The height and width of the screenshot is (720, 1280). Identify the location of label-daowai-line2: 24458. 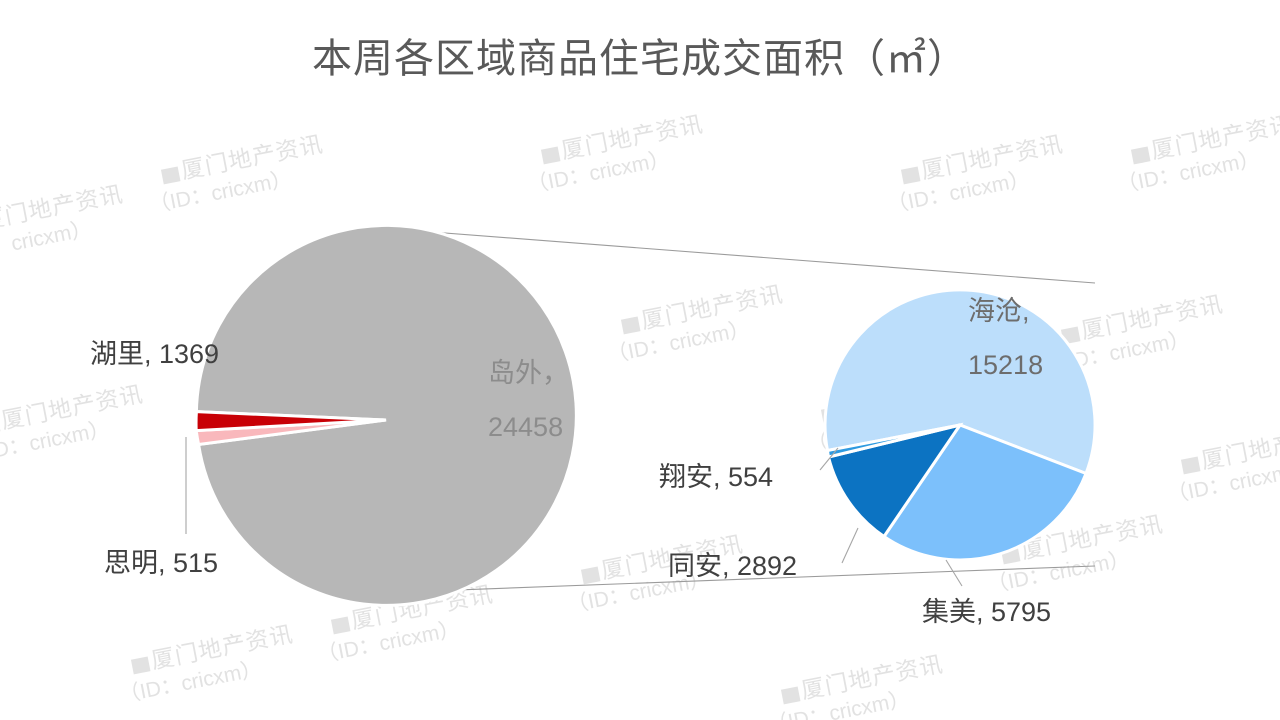
(525, 427).